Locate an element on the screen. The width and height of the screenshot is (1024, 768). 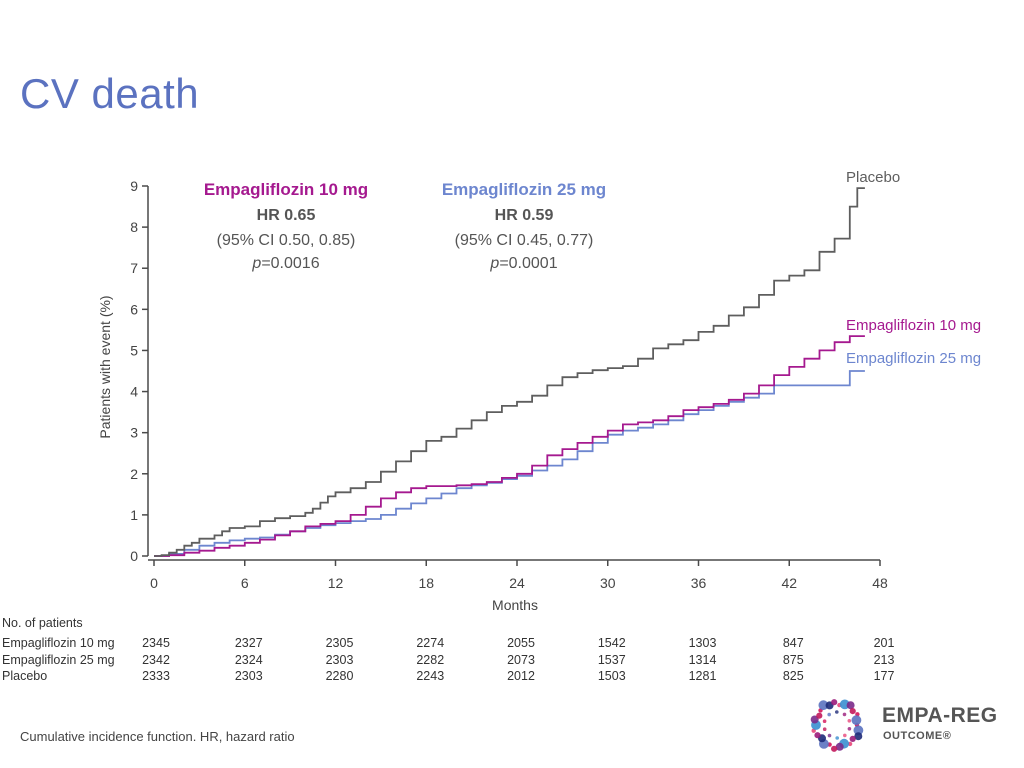
x-tick-label: 6 is located at coordinates (245, 583).